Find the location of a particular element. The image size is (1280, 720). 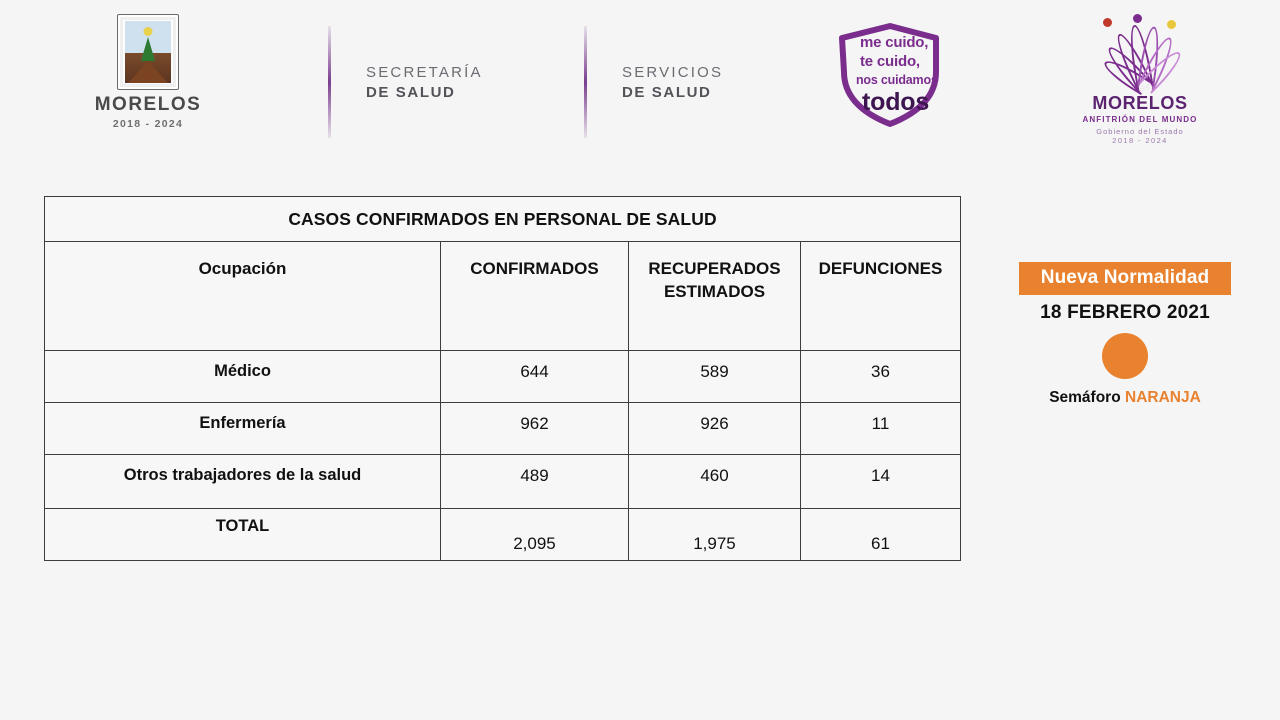

otros-defunciones: 14 is located at coordinates (880, 481).